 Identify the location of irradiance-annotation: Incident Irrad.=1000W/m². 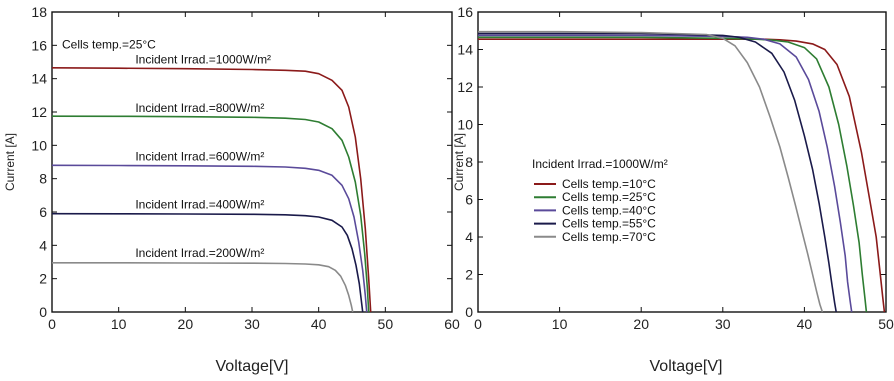
(600, 164).